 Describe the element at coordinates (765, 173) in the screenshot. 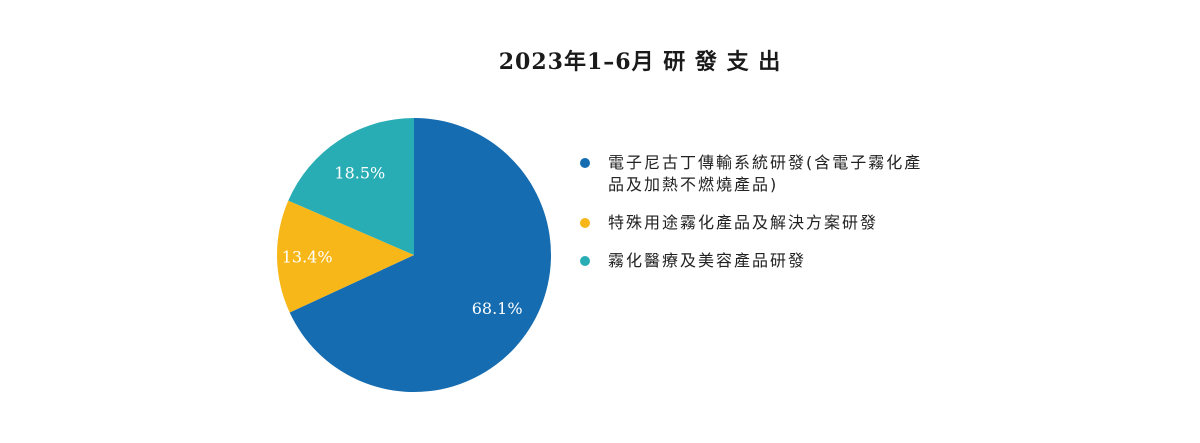

I see `legend-label-electronic-nicotine: 電子尼古丁傳輸系統研發(含電子霧化產品及加熱不燃燒產品)` at that location.